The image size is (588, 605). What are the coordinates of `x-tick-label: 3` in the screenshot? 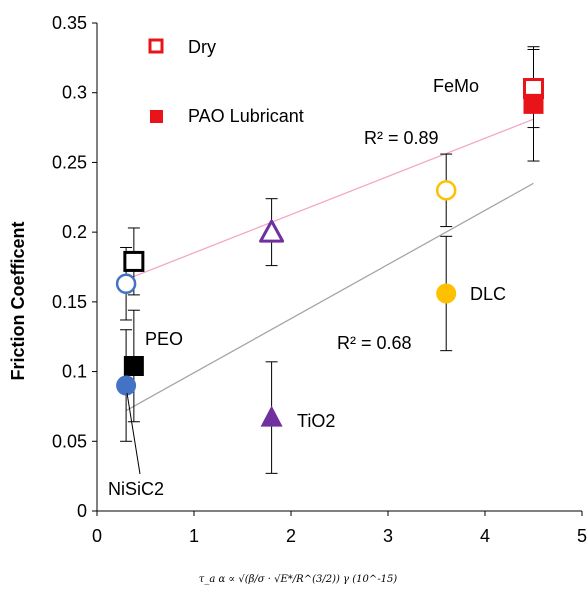 It's located at (388, 536).